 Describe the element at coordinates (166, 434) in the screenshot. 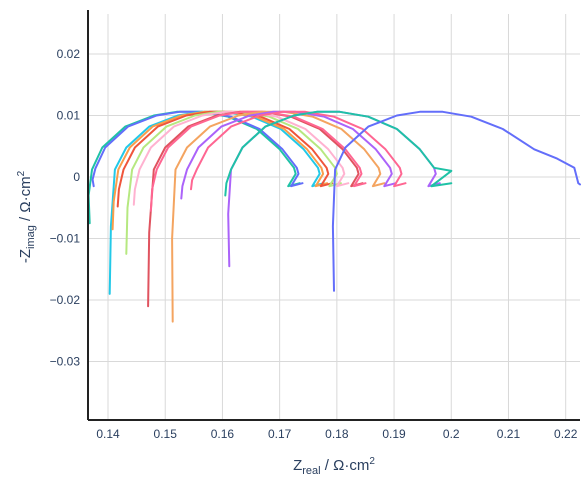

I see `x-tick-label: 0.15` at that location.